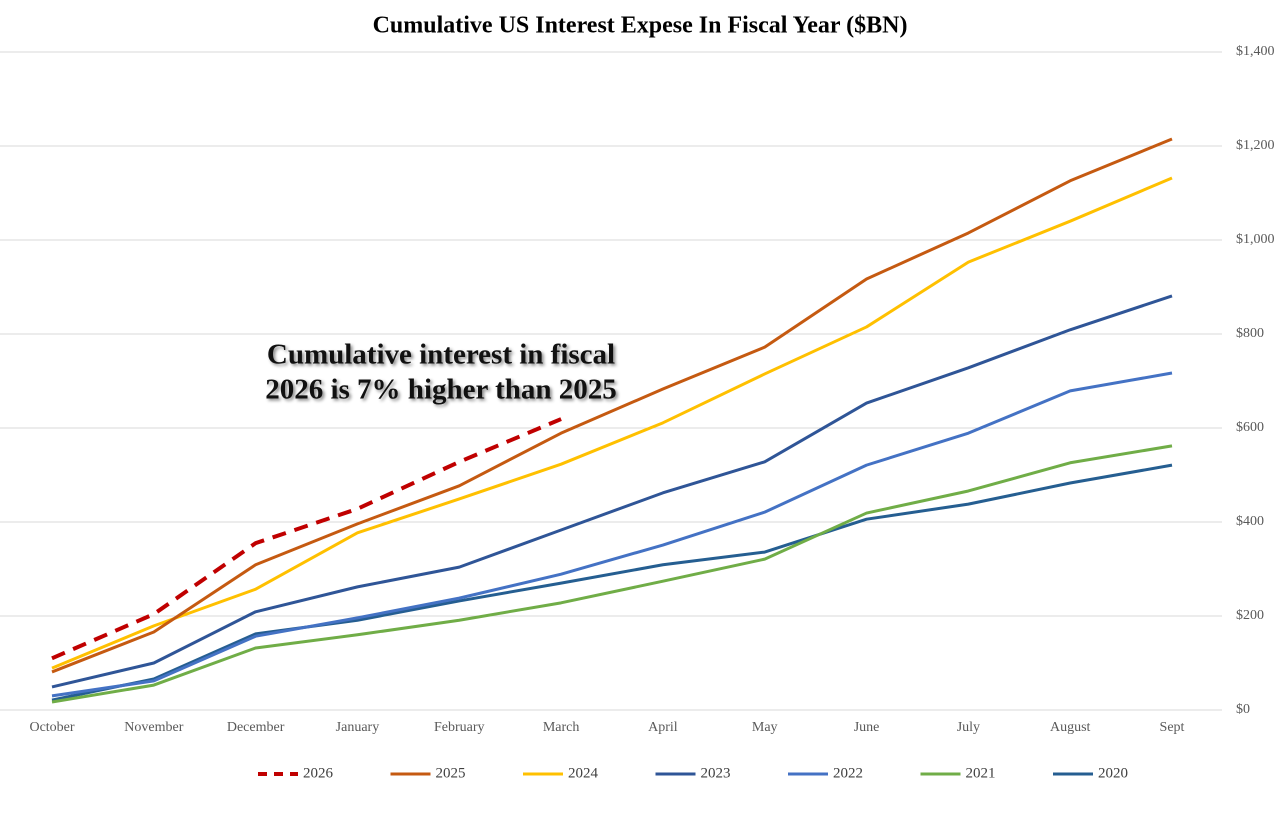 The height and width of the screenshot is (819, 1280). What do you see at coordinates (318, 773) in the screenshot?
I see `legend-label: 2026` at bounding box center [318, 773].